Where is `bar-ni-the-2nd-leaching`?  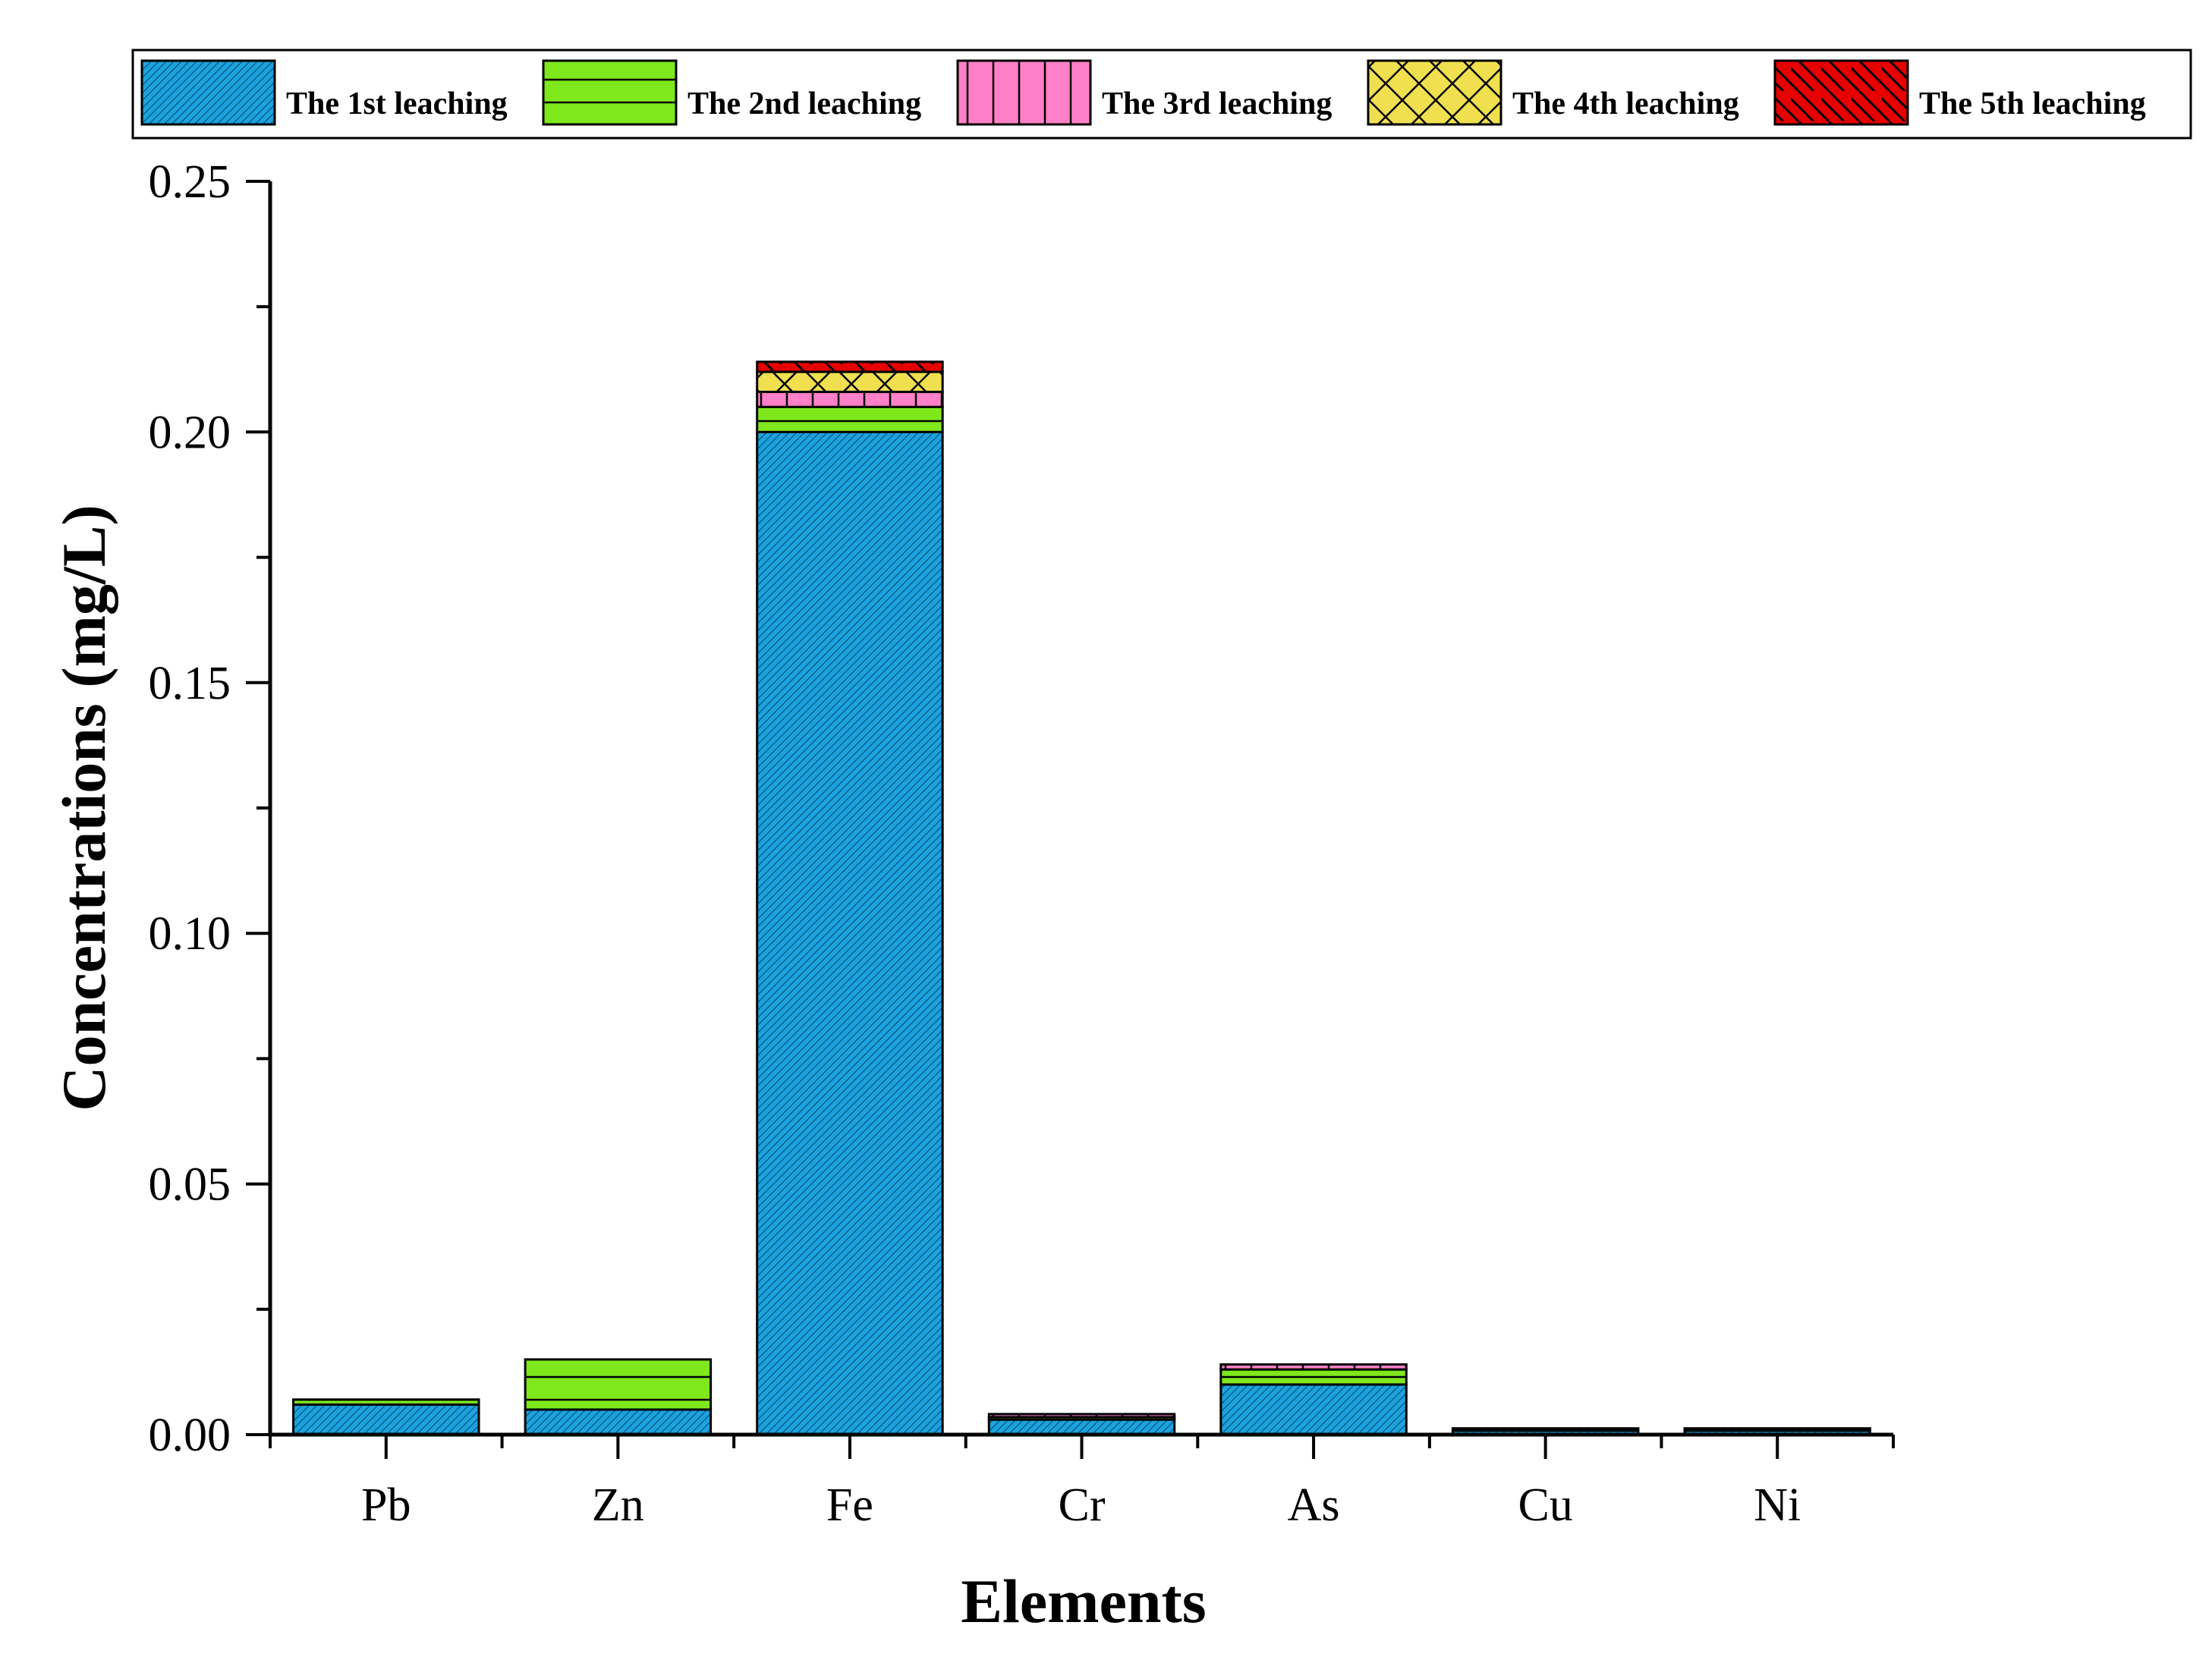 bar-ni-the-2nd-leaching is located at coordinates (1777, 1429).